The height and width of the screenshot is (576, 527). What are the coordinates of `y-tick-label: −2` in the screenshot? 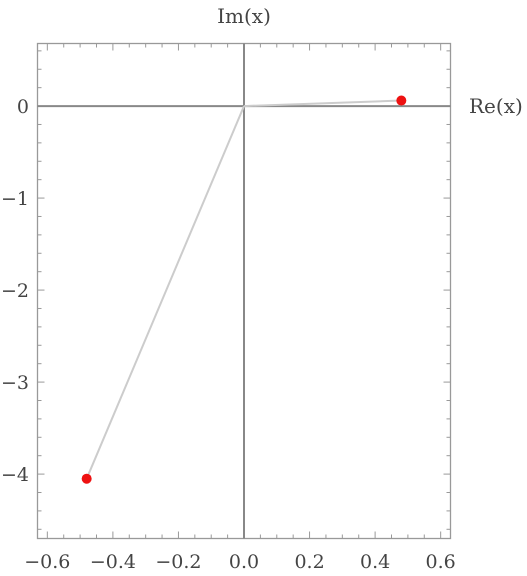 It's located at (15, 291).